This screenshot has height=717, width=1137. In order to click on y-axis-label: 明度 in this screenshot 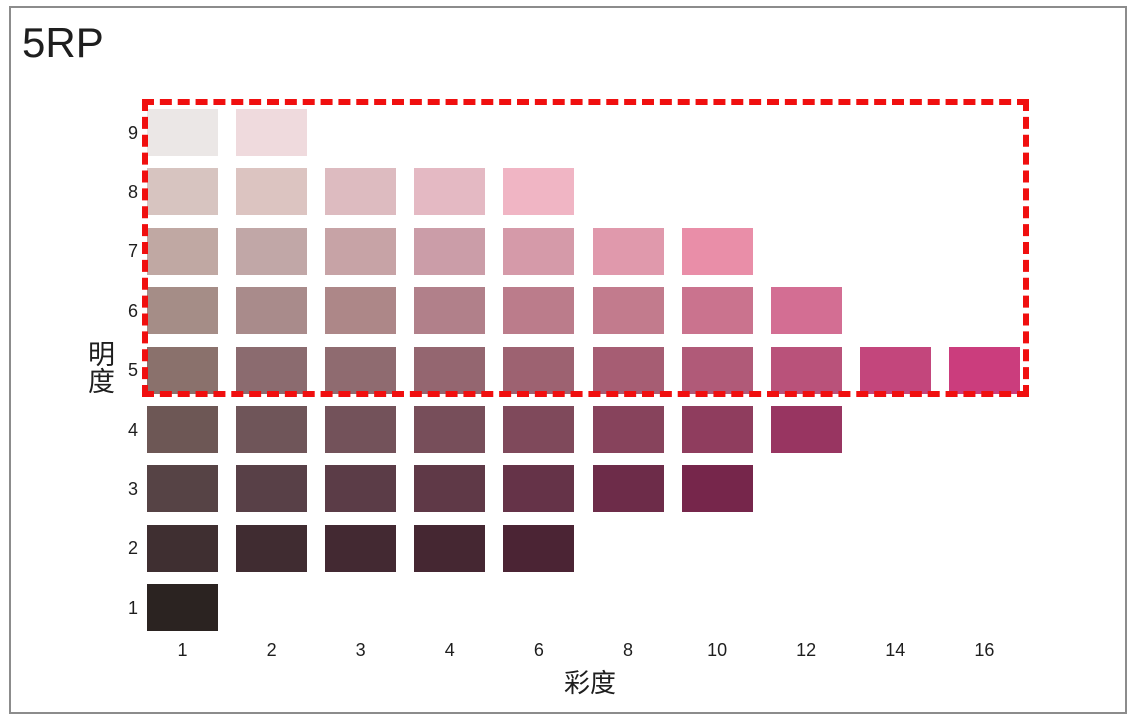, I will do `click(98, 367)`.